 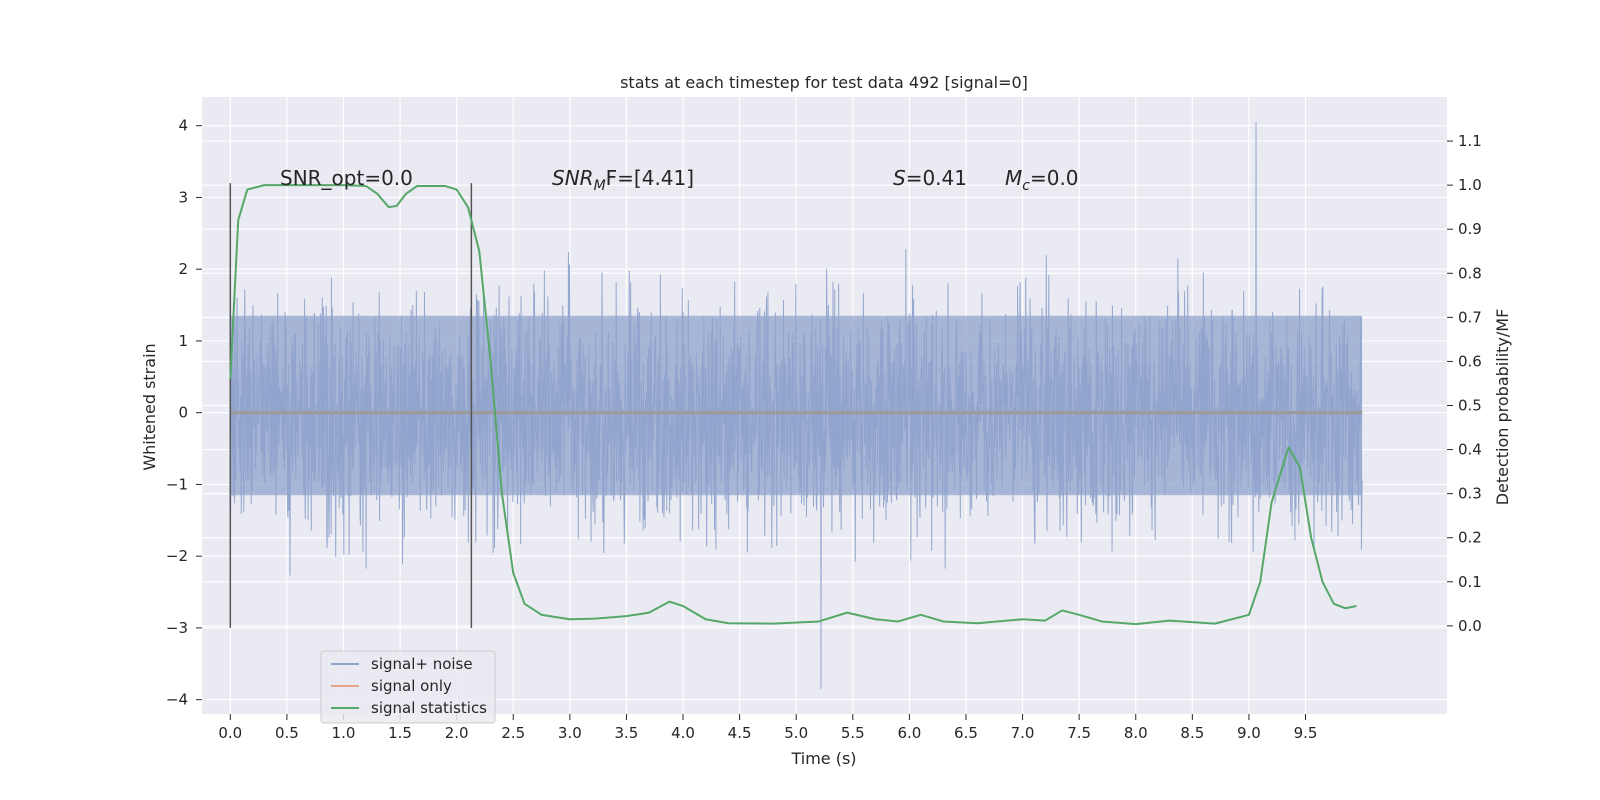 What do you see at coordinates (650, 178) in the screenshot?
I see `annotation-snr-mf-rest: F=[4.41]` at bounding box center [650, 178].